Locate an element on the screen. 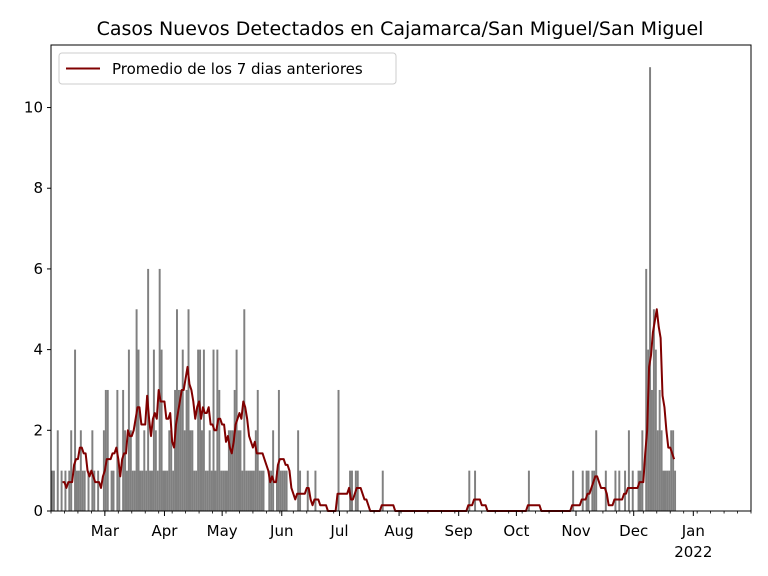  x-tick-label: Jun is located at coordinates (281, 531).